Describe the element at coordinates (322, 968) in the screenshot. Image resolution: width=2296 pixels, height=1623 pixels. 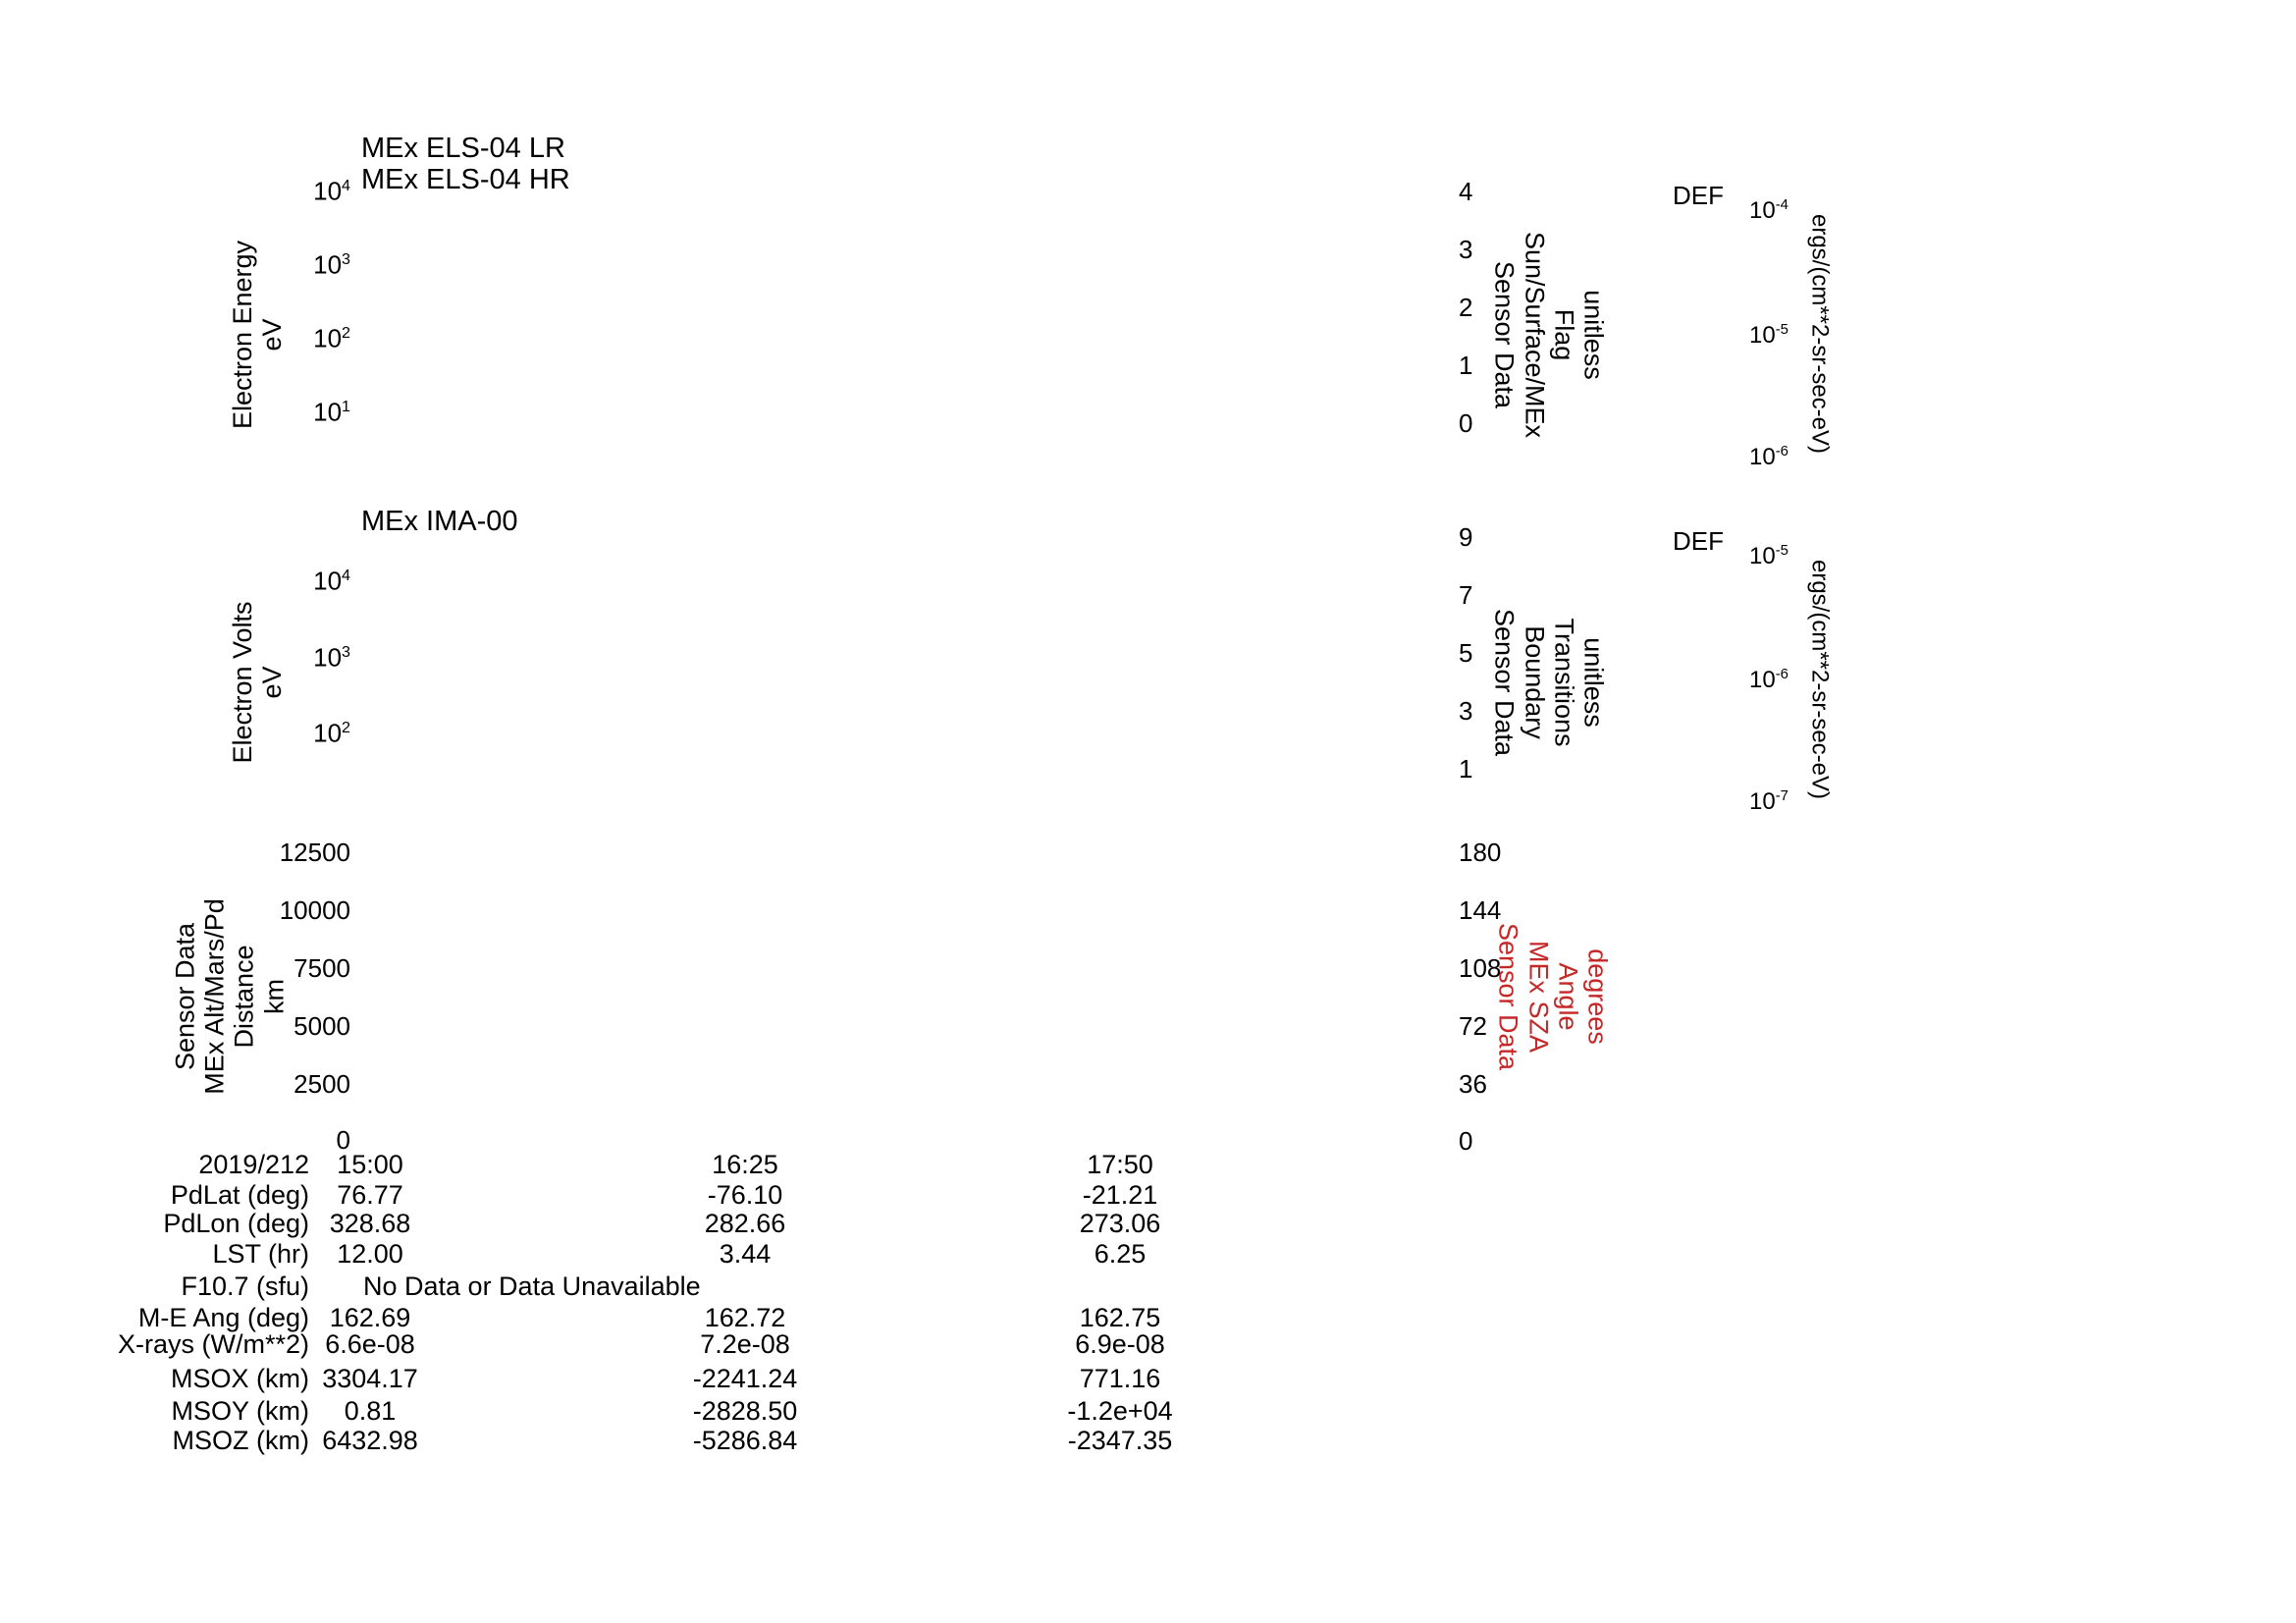
I see `alt-tick-7500: 7500` at that location.